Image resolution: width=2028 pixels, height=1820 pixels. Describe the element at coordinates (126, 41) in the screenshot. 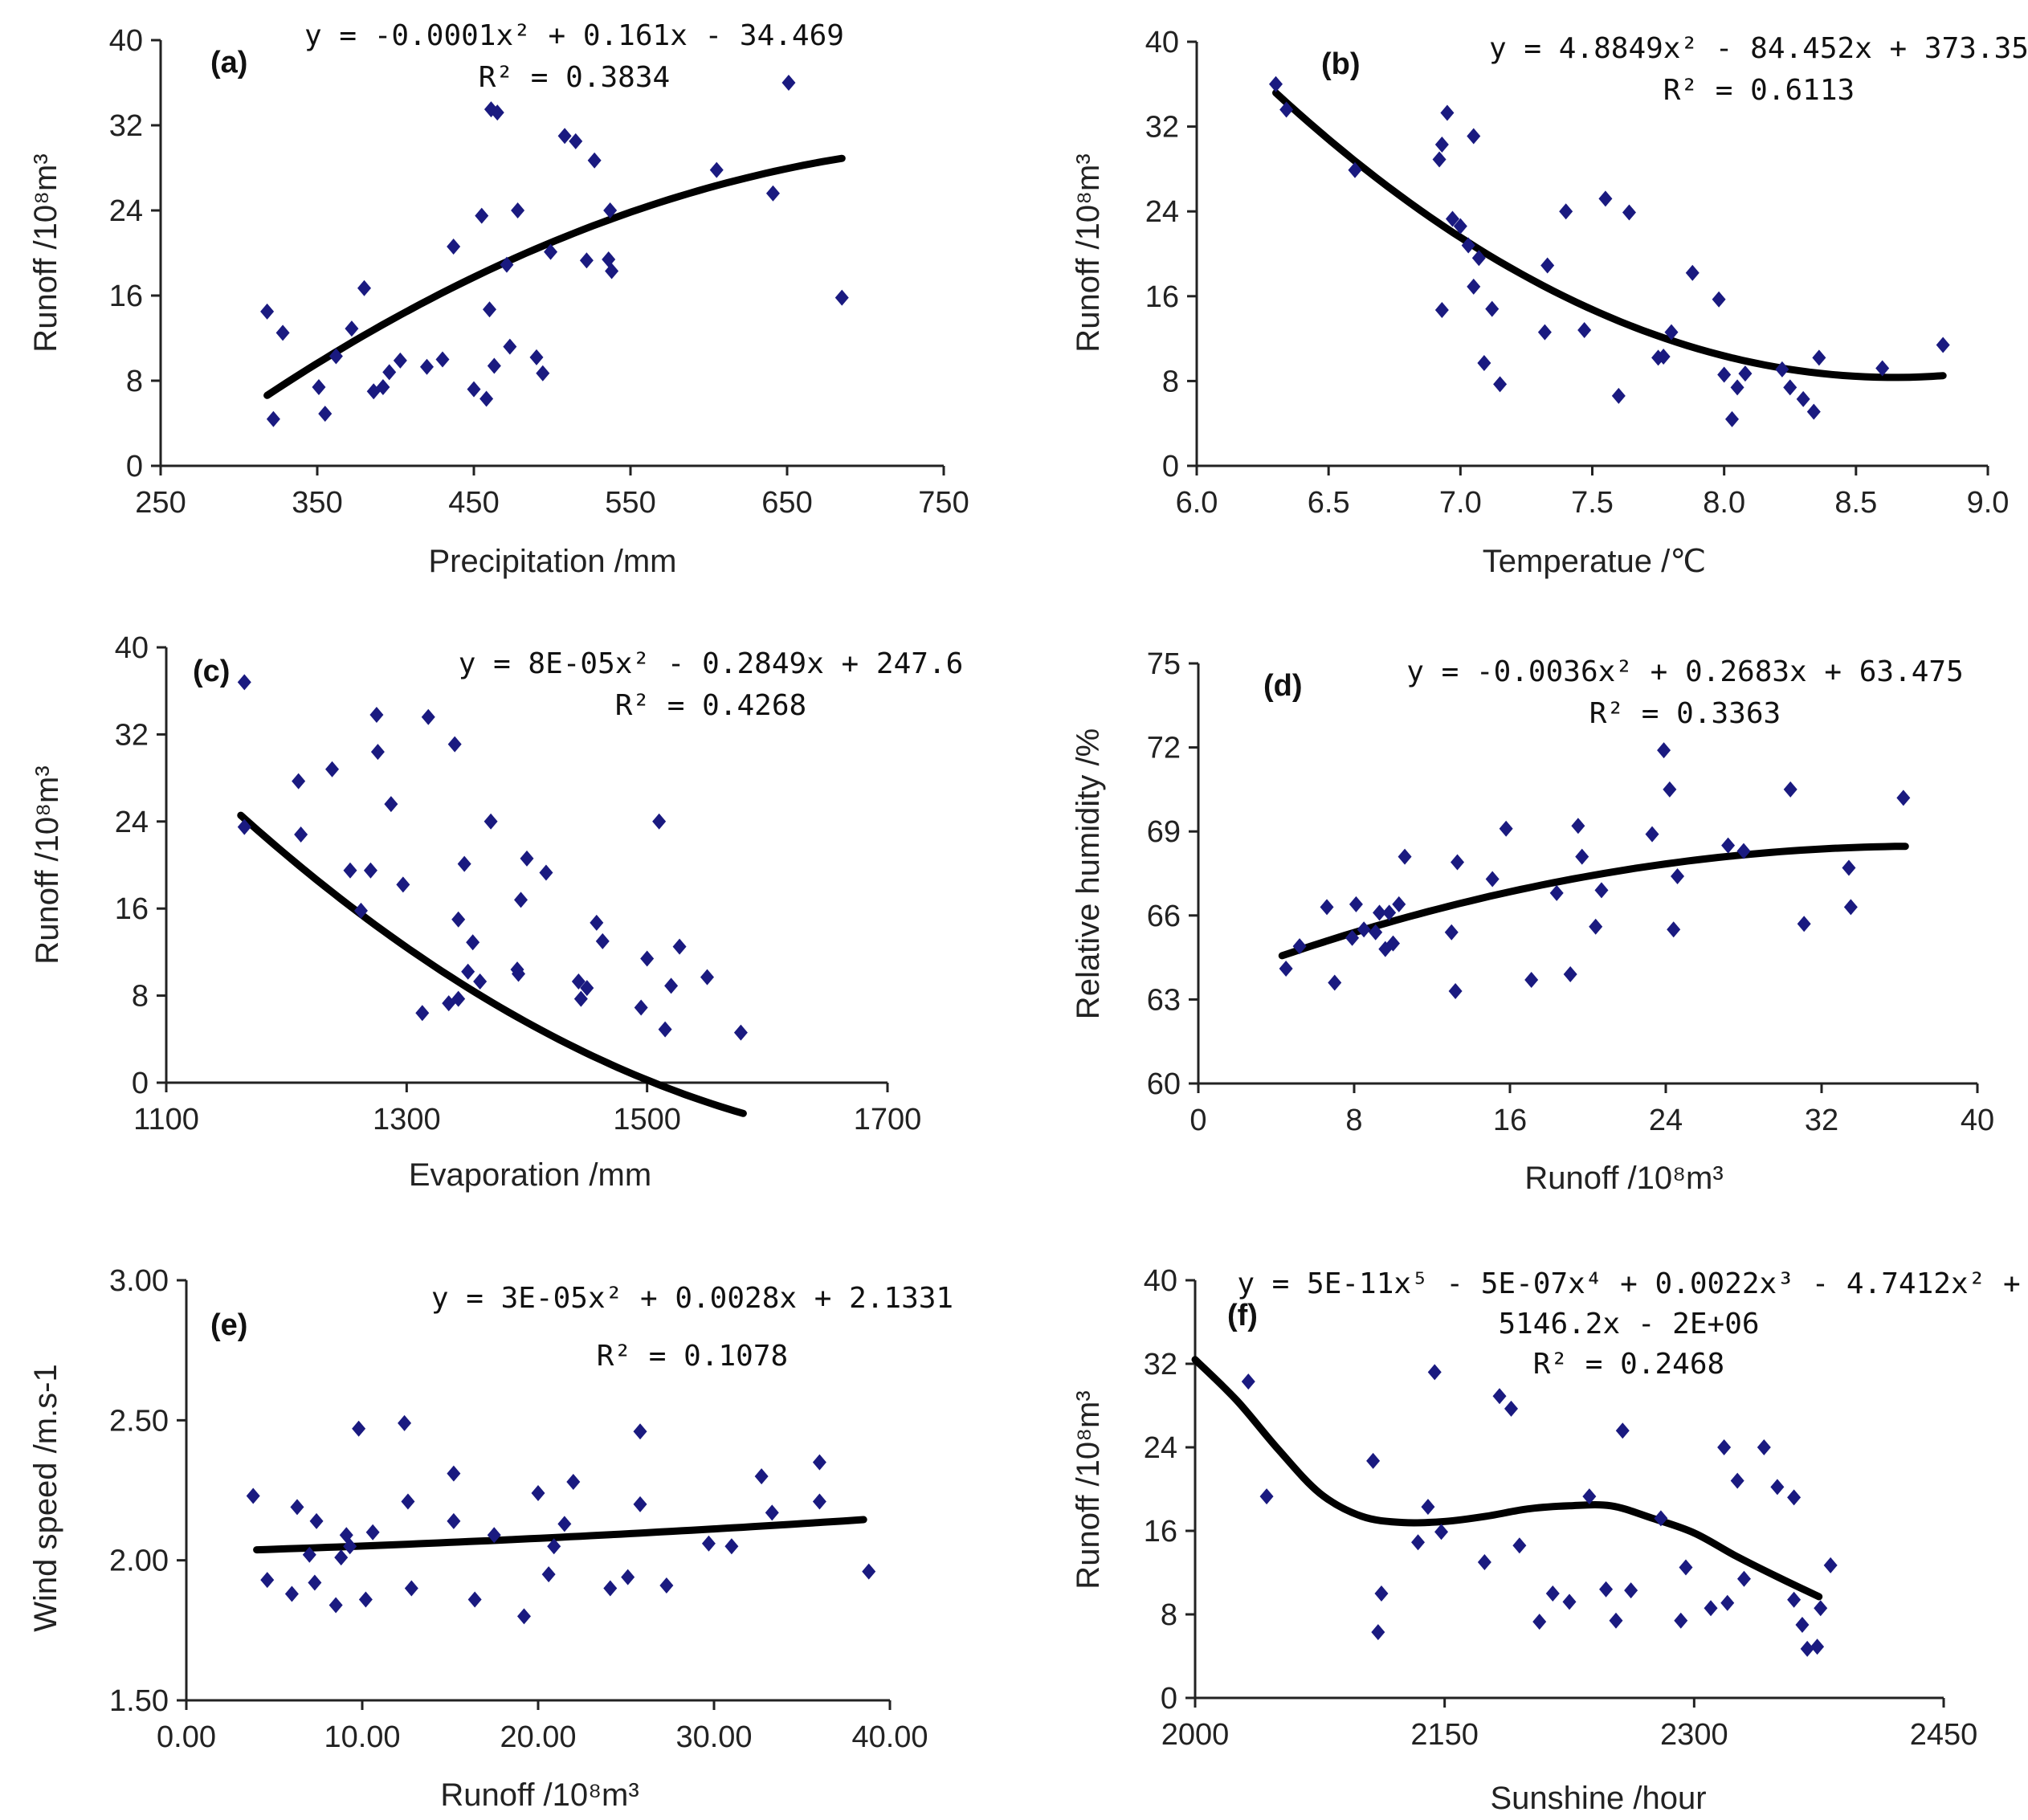

I see `y-tick-label: 40` at that location.